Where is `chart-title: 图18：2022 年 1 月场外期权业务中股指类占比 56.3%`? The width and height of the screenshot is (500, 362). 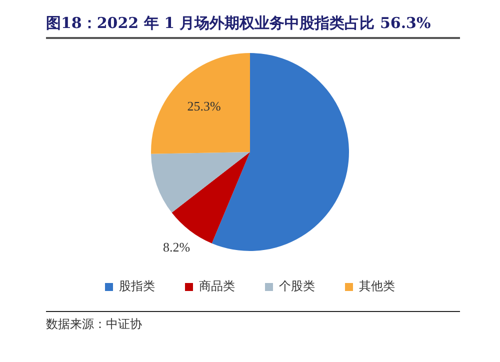
chart-title: 图18：2022 年 1 月场外期权业务中股指类占比 56.3% is located at coordinates (253, 26).